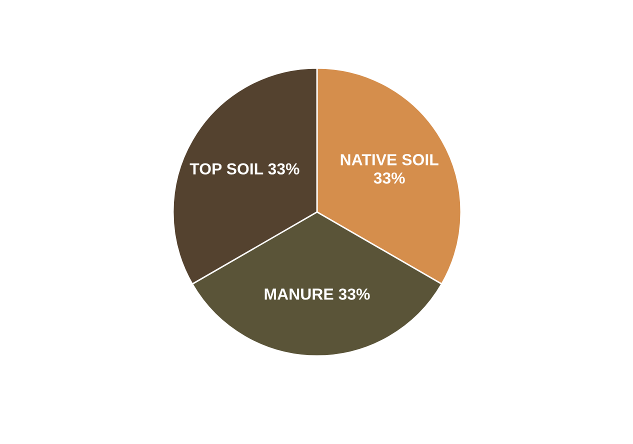  What do you see at coordinates (317, 294) in the screenshot?
I see `slice-label: MANURE 33%` at bounding box center [317, 294].